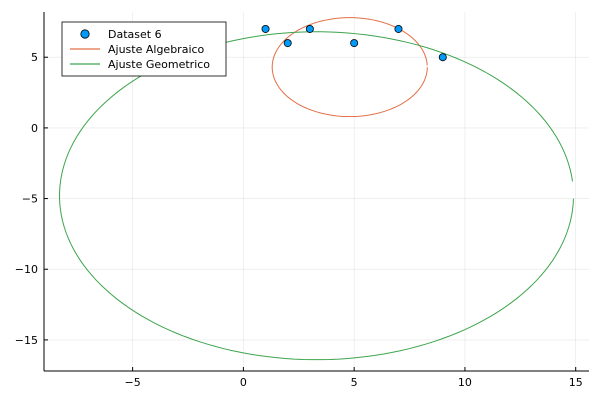 The image size is (600, 400). What do you see at coordinates (30, 199) in the screenshot?
I see `y-tick-label: −5` at bounding box center [30, 199].